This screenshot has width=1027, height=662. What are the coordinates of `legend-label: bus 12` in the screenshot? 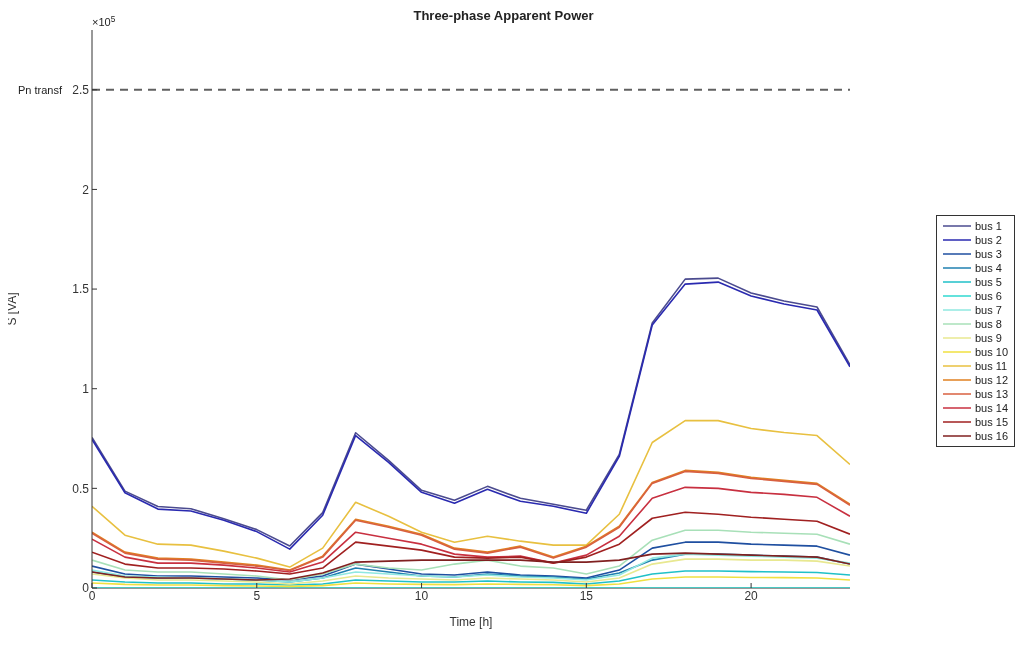 It's located at (991, 380).